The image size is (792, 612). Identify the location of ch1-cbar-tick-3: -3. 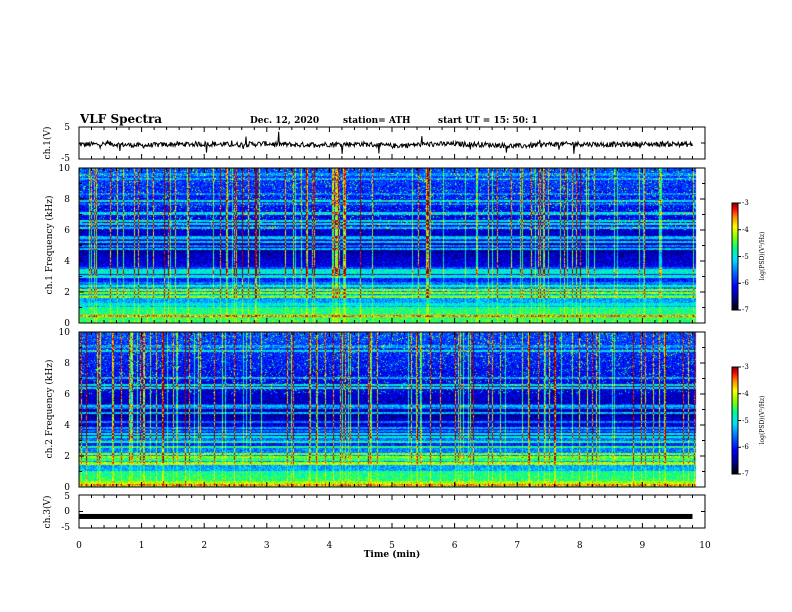
(745, 203).